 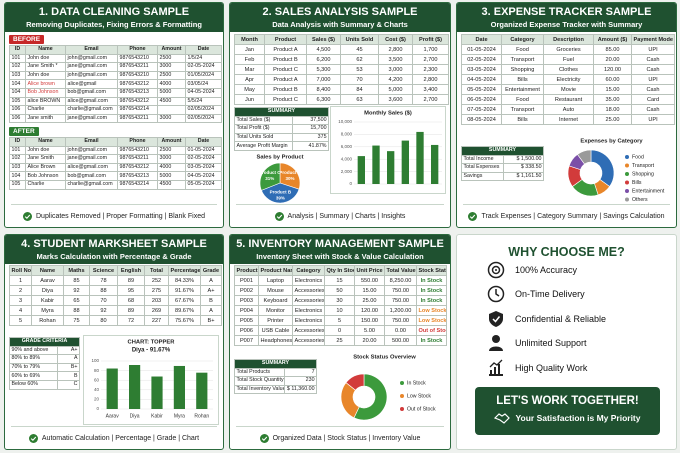 What do you see at coordinates (345, 121) in the screenshot?
I see `y-tick-label: 10,000` at bounding box center [345, 121].